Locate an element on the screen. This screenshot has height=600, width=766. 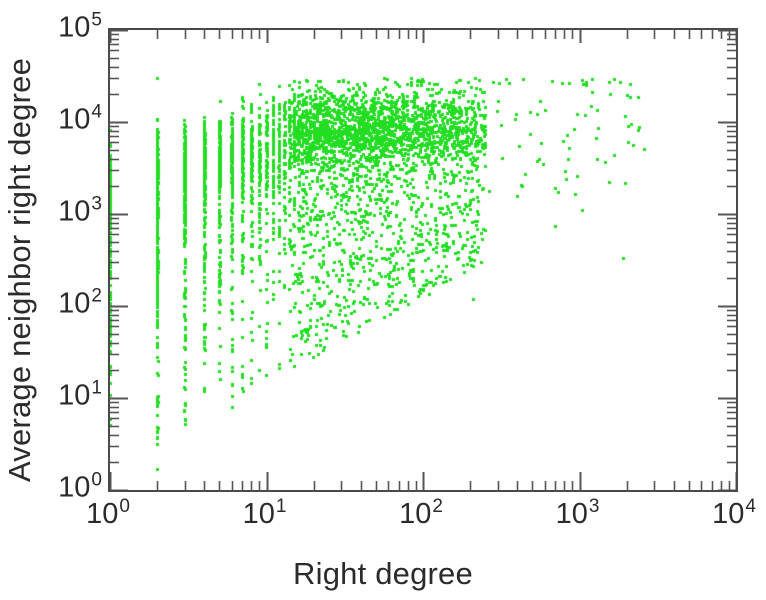
x-tick-label-0: 100 is located at coordinates (108, 513).